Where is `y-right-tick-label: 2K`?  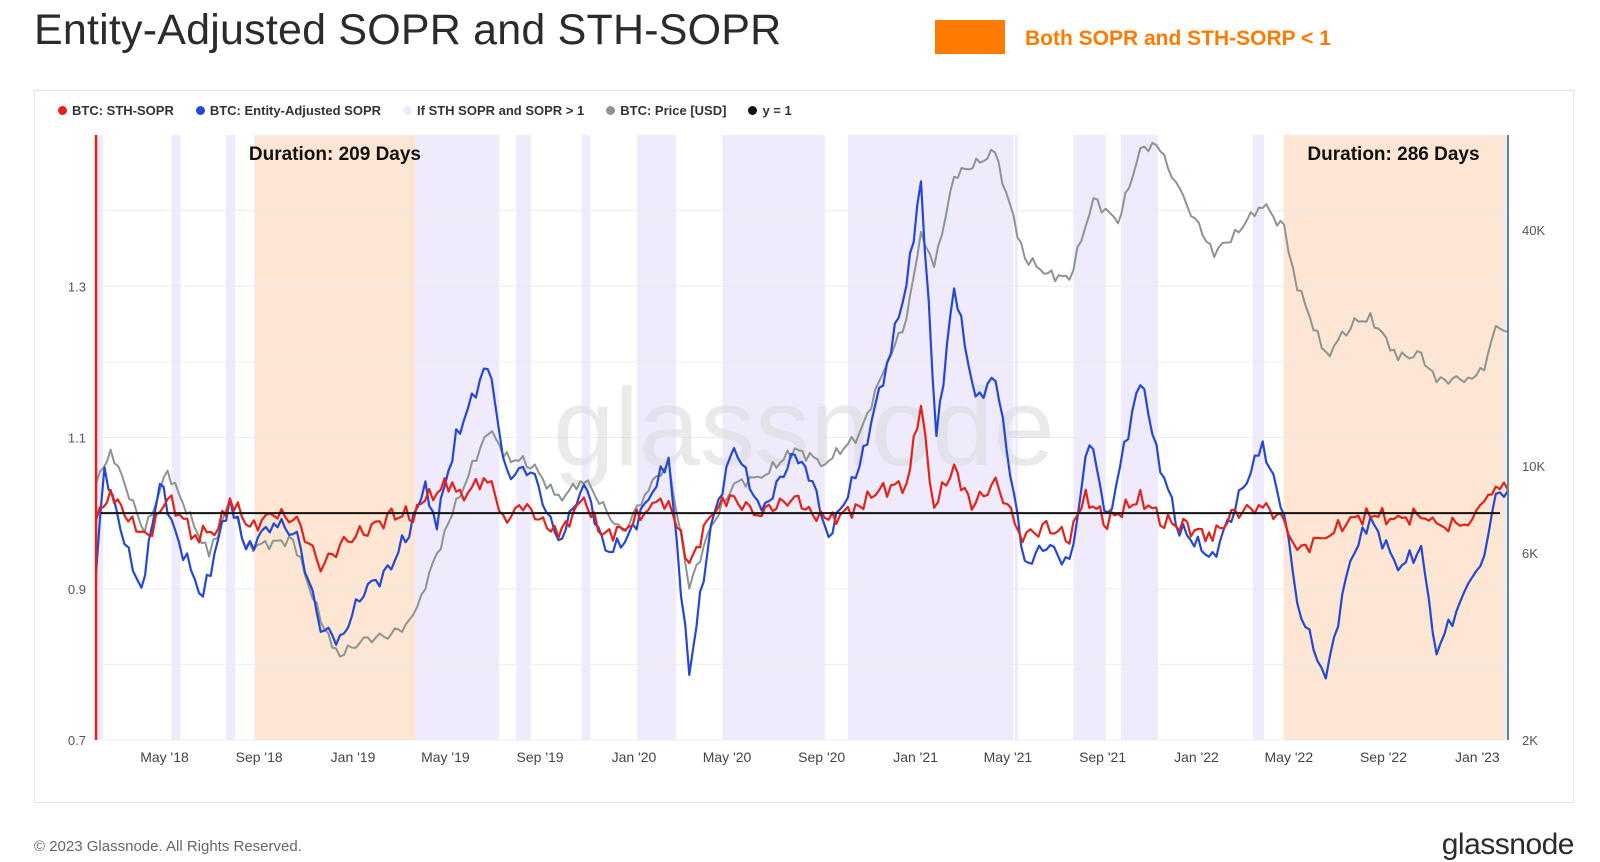
y-right-tick-label: 2K is located at coordinates (1530, 740).